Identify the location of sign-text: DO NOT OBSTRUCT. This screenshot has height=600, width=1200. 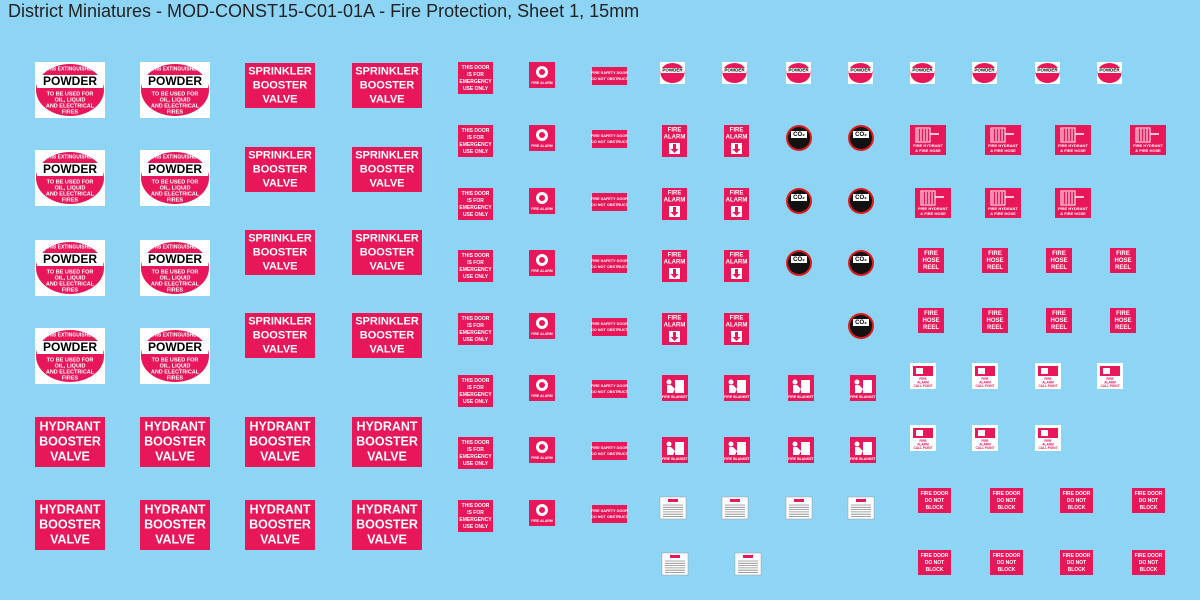
(610, 454).